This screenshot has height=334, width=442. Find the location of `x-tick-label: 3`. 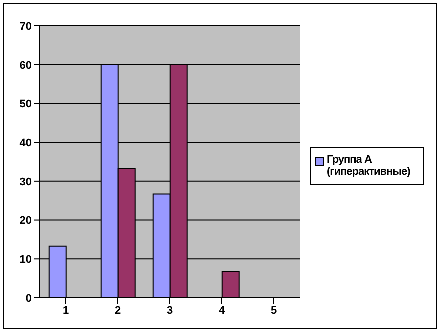

x-tick-label: 3 is located at coordinates (170, 310).